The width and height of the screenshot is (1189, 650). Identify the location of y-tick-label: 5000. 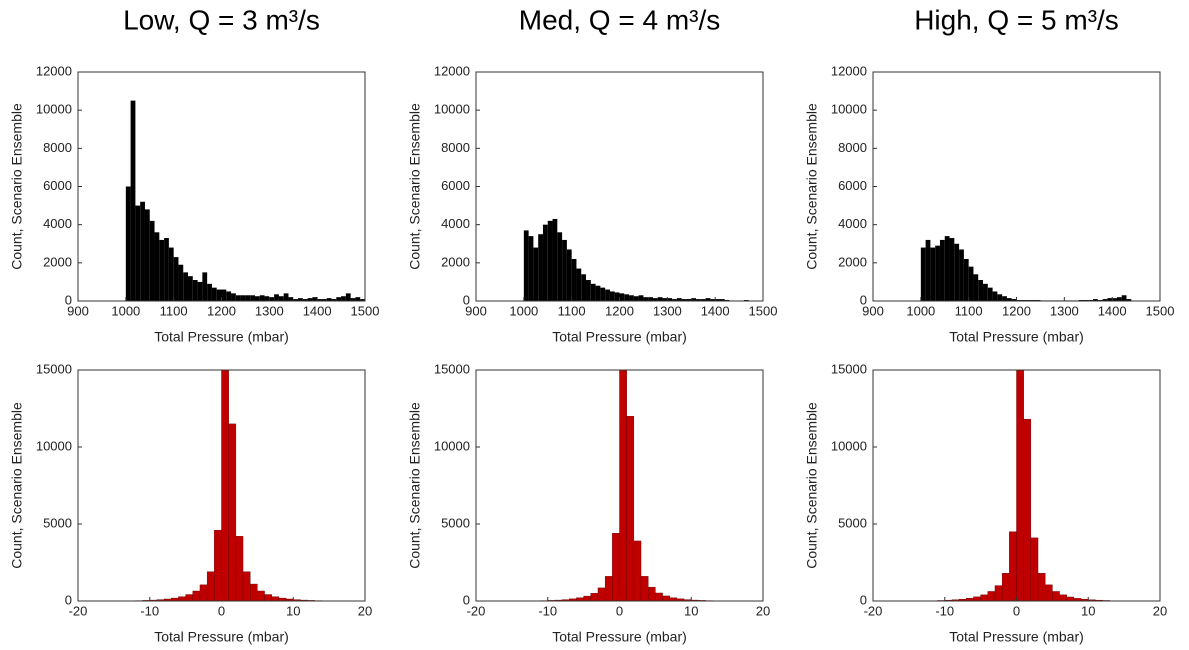
(57, 522).